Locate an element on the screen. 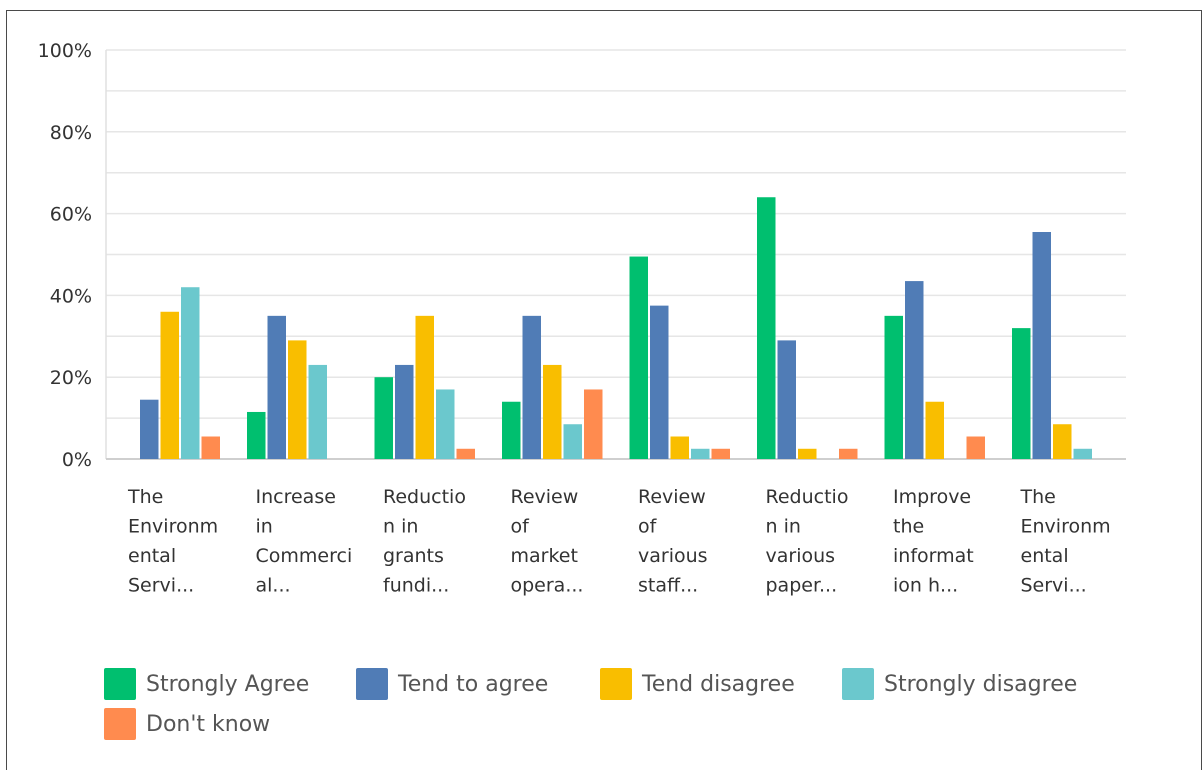  category-label: Improve is located at coordinates (932, 497).